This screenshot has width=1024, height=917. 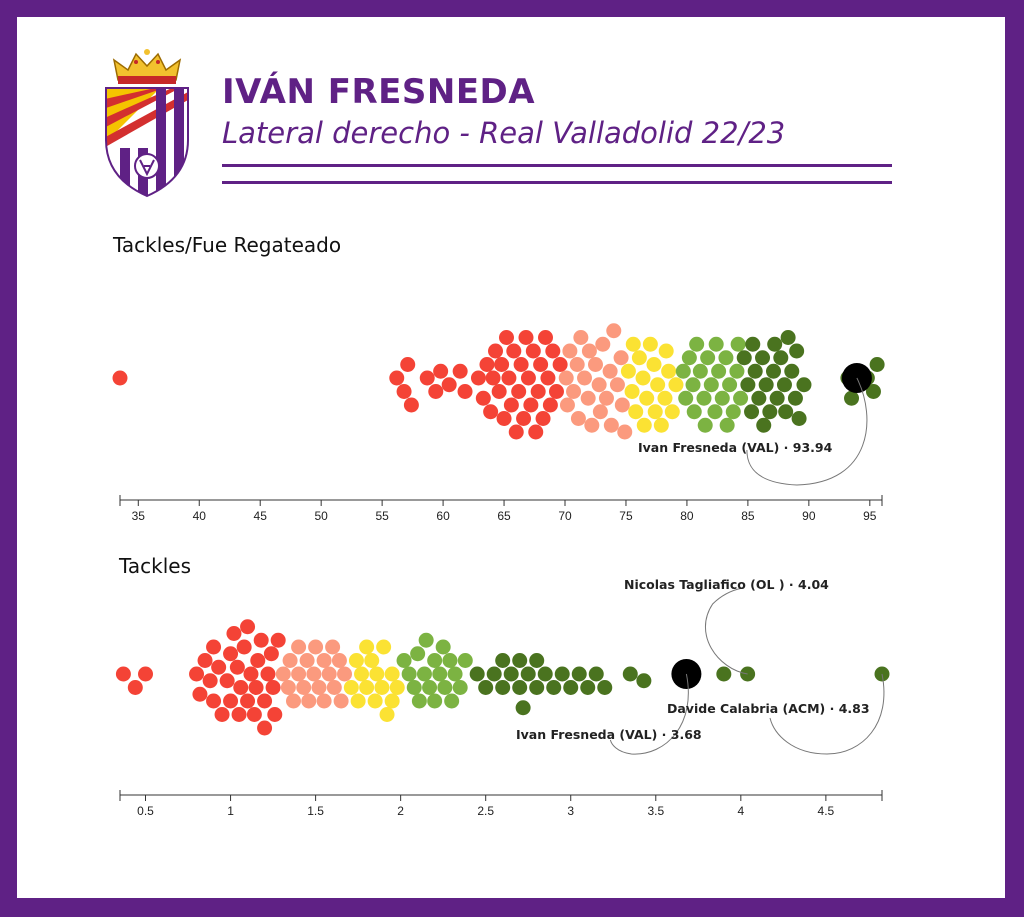 What do you see at coordinates (321, 516) in the screenshot?
I see `x-tick-label: 50` at bounding box center [321, 516].